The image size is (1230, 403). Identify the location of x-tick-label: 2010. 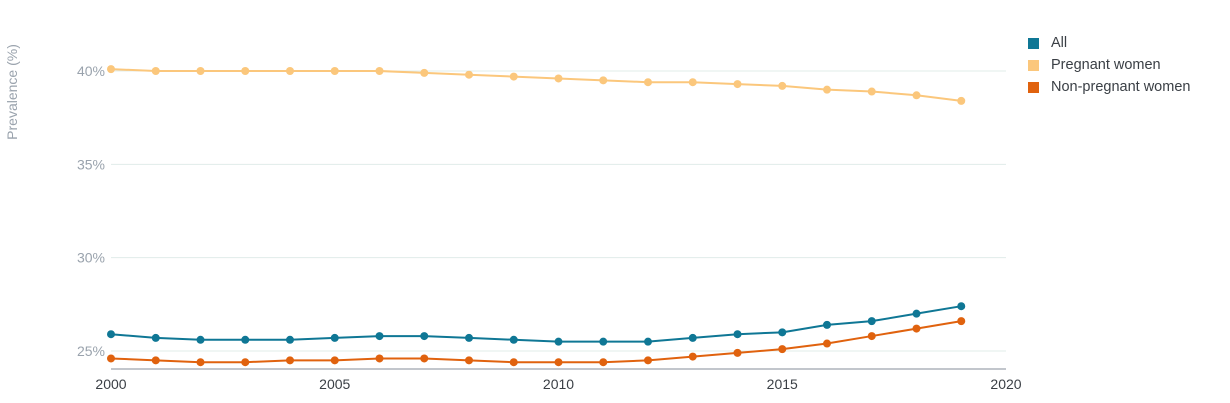
(558, 384).